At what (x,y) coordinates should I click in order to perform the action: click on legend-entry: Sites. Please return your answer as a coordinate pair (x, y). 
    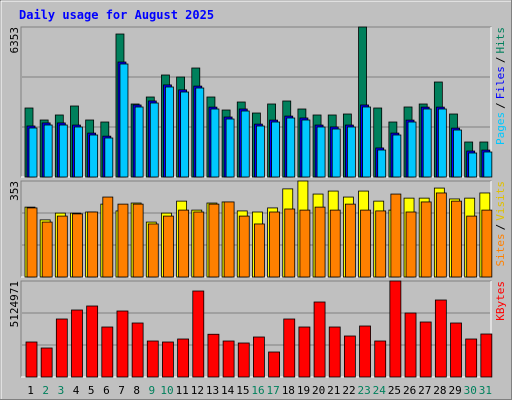
    Looking at the image, I should click on (500, 249).